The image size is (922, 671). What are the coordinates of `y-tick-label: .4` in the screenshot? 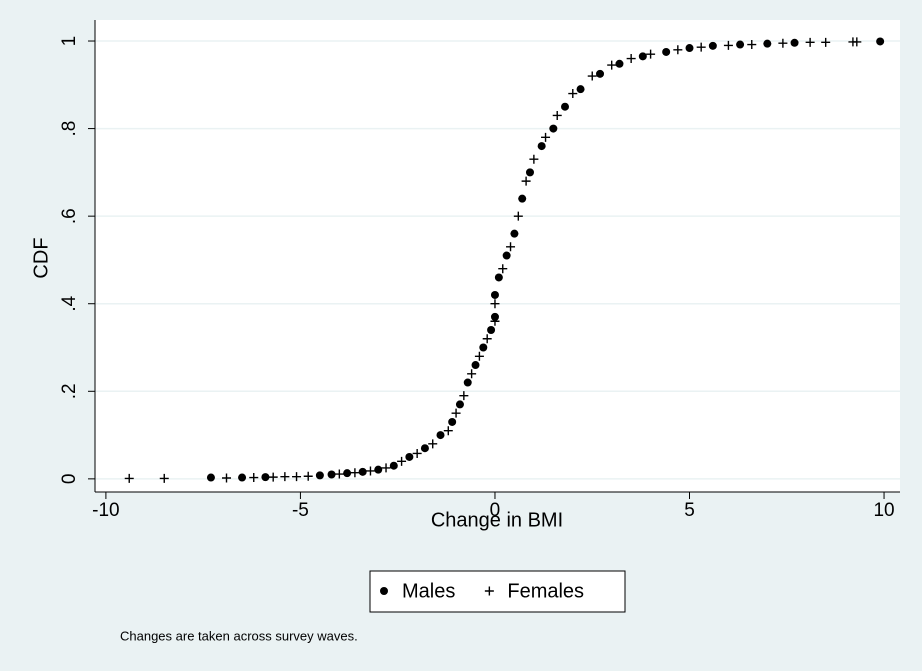 It's located at (69, 303).